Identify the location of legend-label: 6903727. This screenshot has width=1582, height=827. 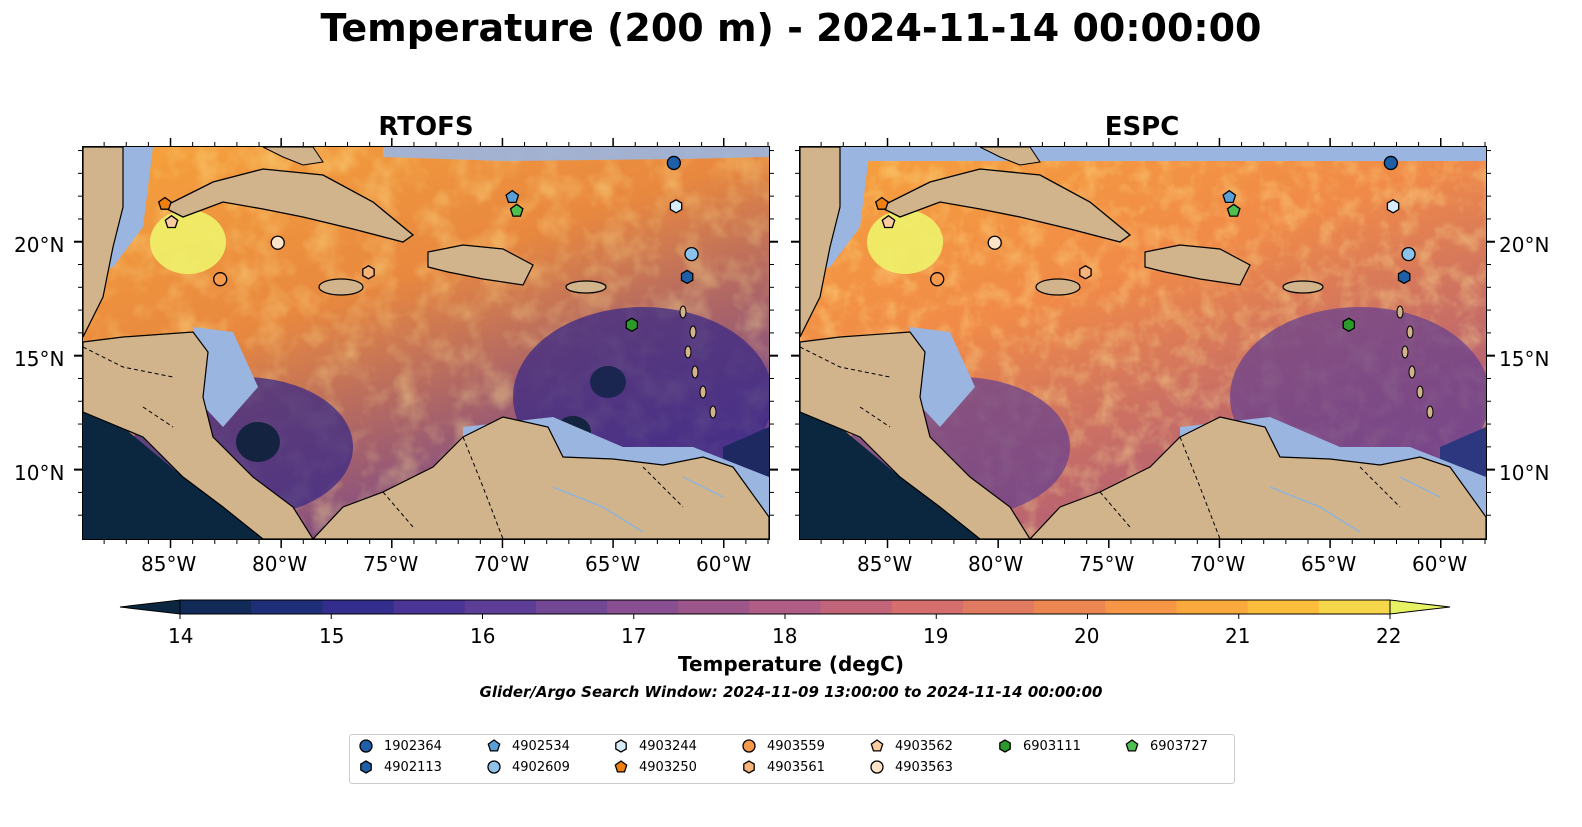
(1179, 746).